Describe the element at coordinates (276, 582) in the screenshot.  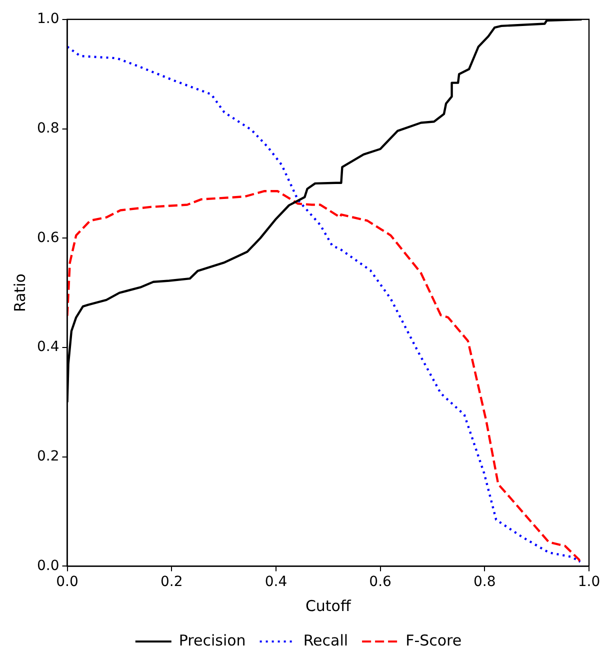
I see `x-tick-label: 0.4` at that location.